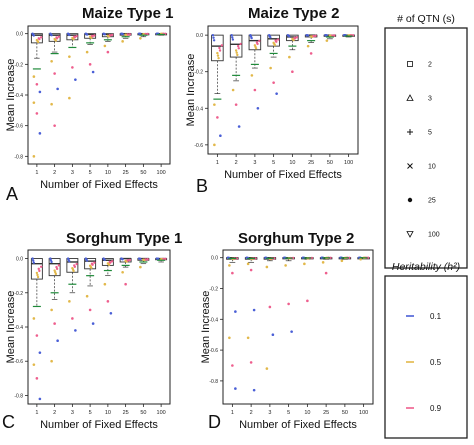 The image size is (474, 445). What do you see at coordinates (108, 173) in the screenshot?
I see `x-tick-label: 10` at bounding box center [108, 173].